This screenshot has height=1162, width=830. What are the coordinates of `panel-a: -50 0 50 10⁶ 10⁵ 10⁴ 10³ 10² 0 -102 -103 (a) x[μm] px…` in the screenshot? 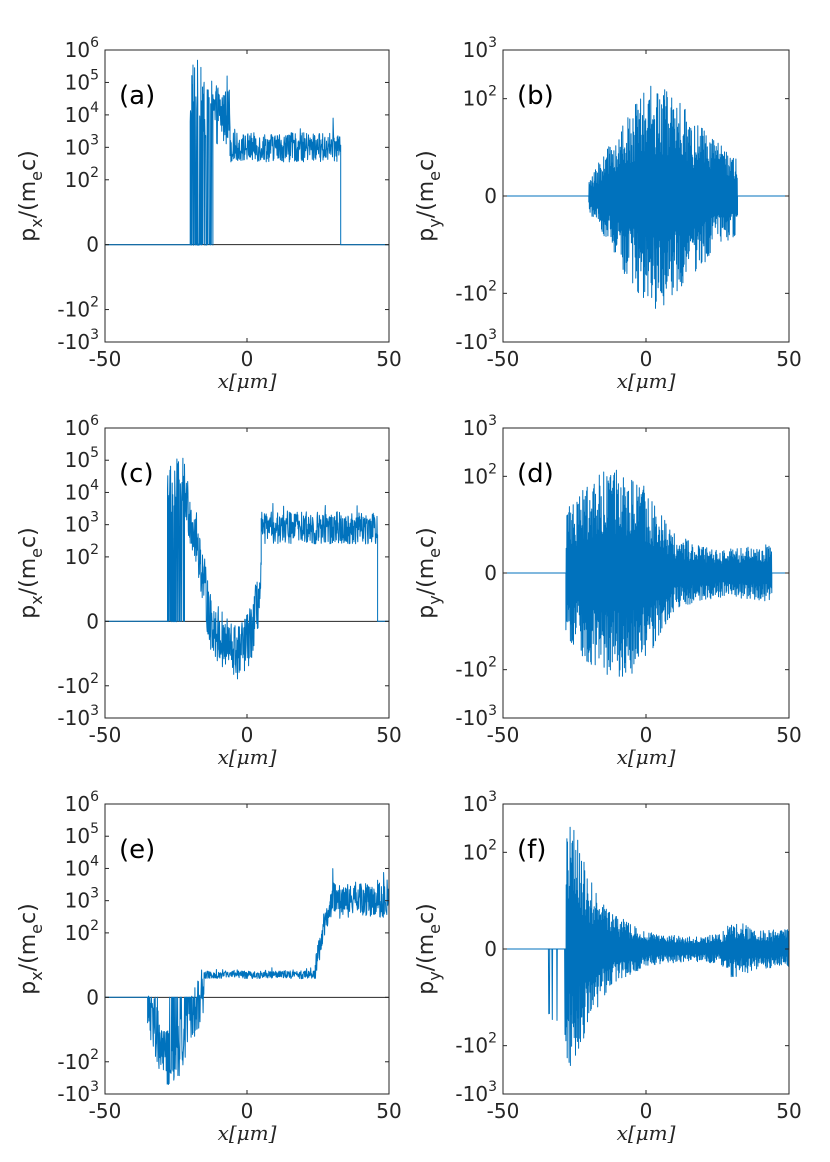 It's located at (209, 214).